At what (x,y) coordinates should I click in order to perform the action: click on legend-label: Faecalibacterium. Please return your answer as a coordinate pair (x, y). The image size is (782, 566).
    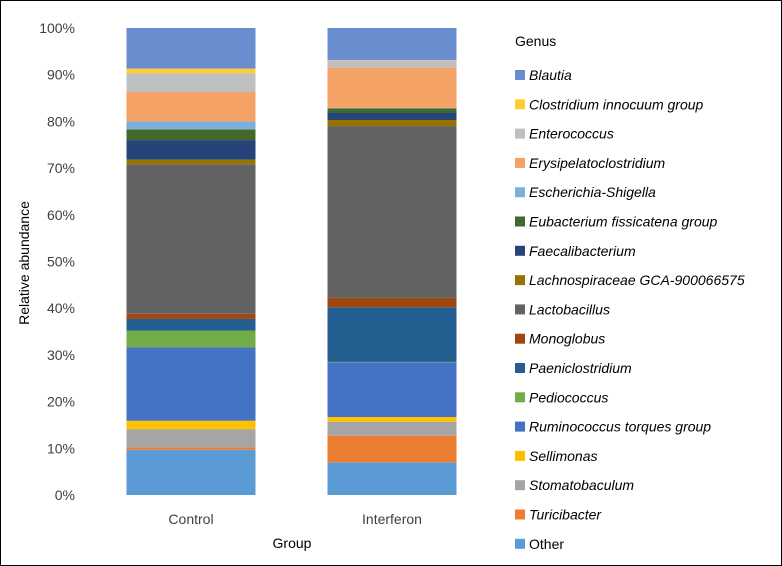
    Looking at the image, I should click on (582, 251).